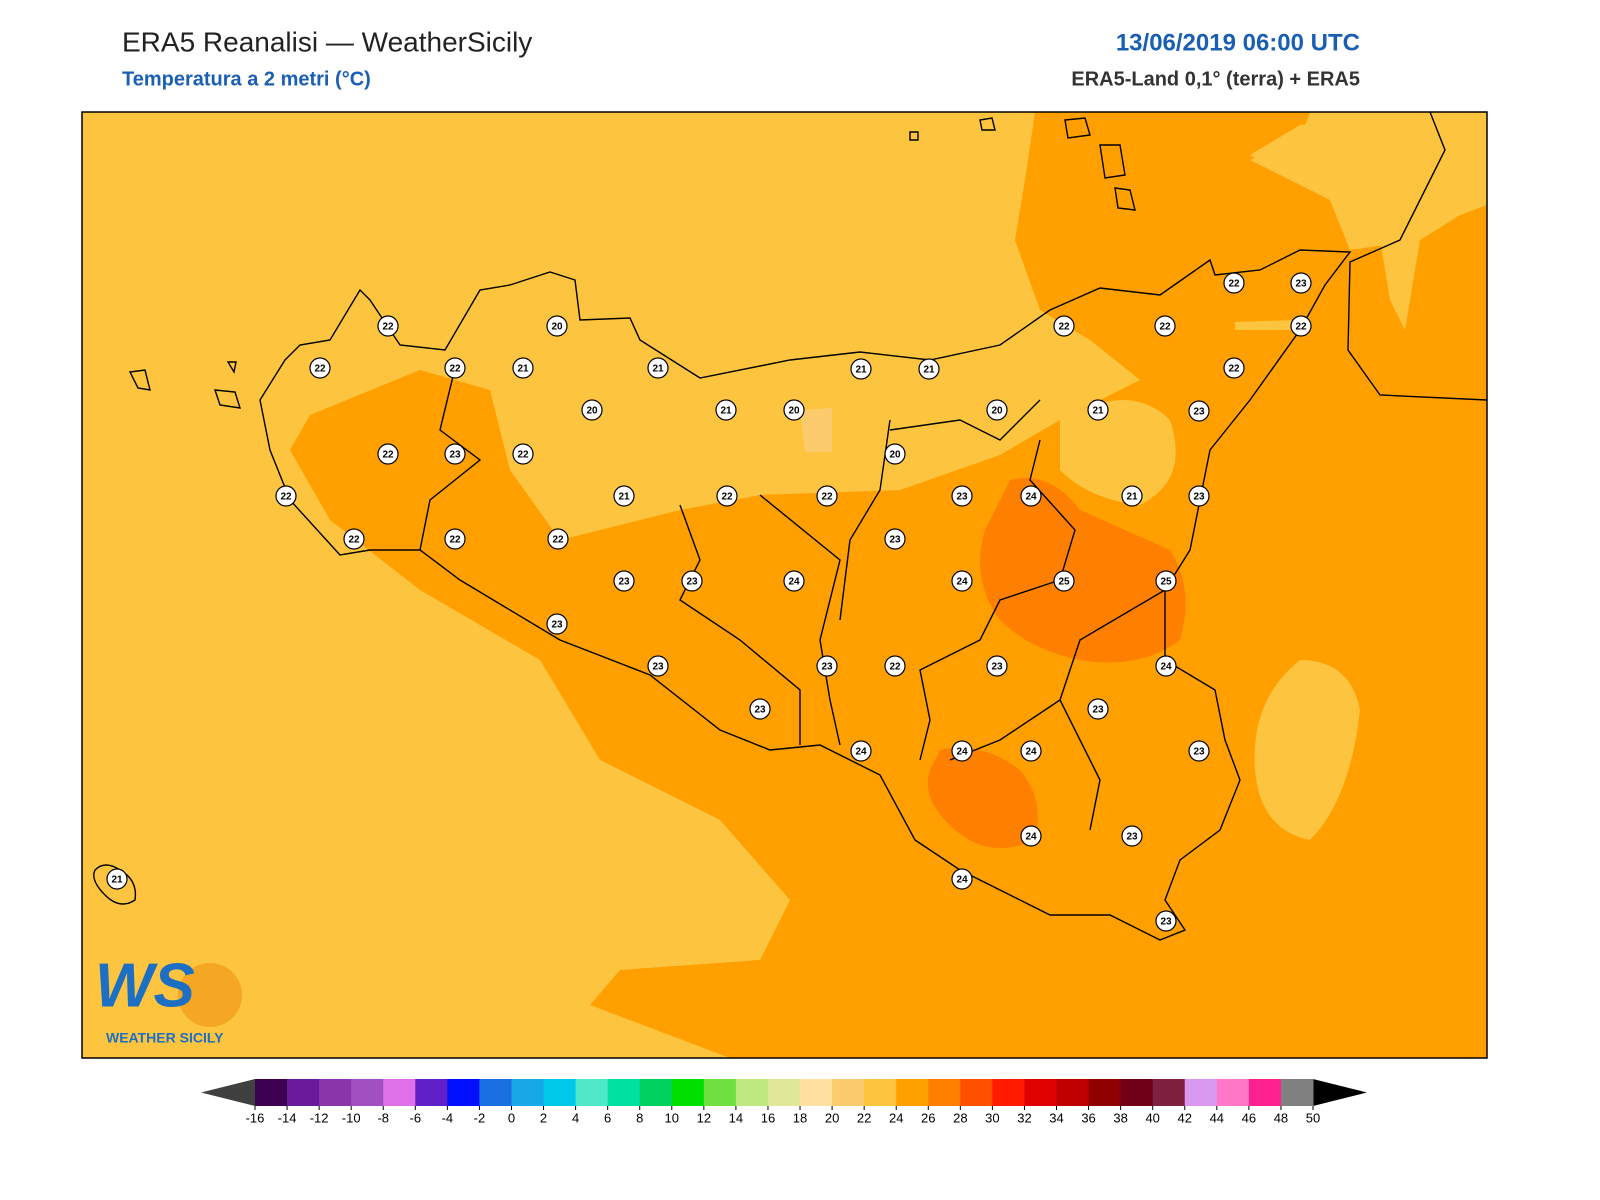 Image resolution: width=1600 pixels, height=1200 pixels. Describe the element at coordinates (1185, 1117) in the screenshot. I see `colorbar-tick-label: 42` at that location.